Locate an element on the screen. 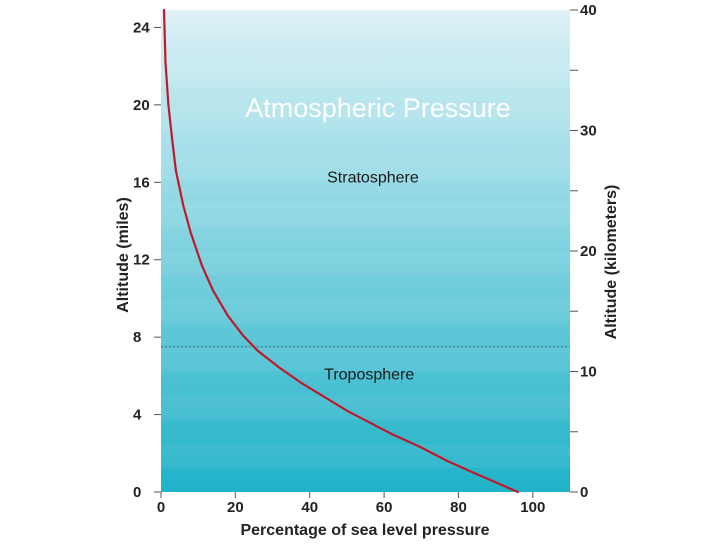 The width and height of the screenshot is (720, 545). x-tick-label: 80 is located at coordinates (458, 507).